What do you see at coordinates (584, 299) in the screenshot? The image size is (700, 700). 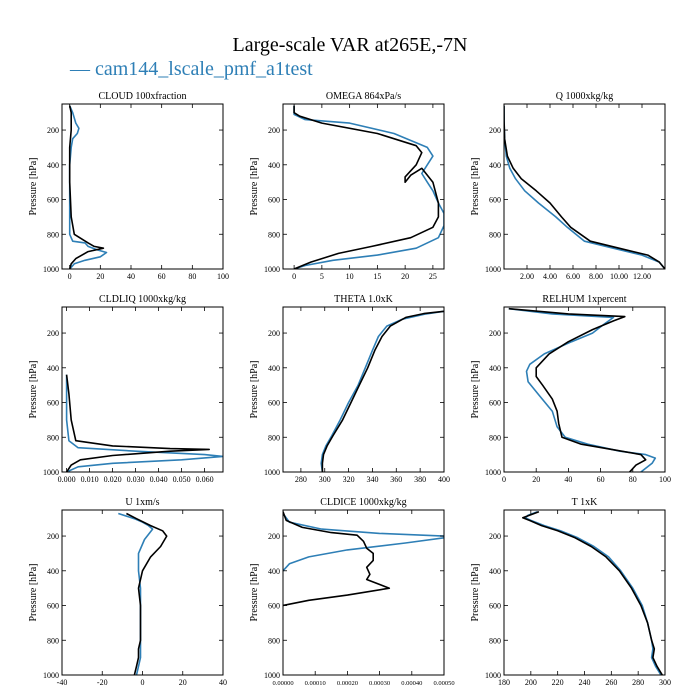 I see `panel-title: RELHUM 1xpercent` at bounding box center [584, 299].